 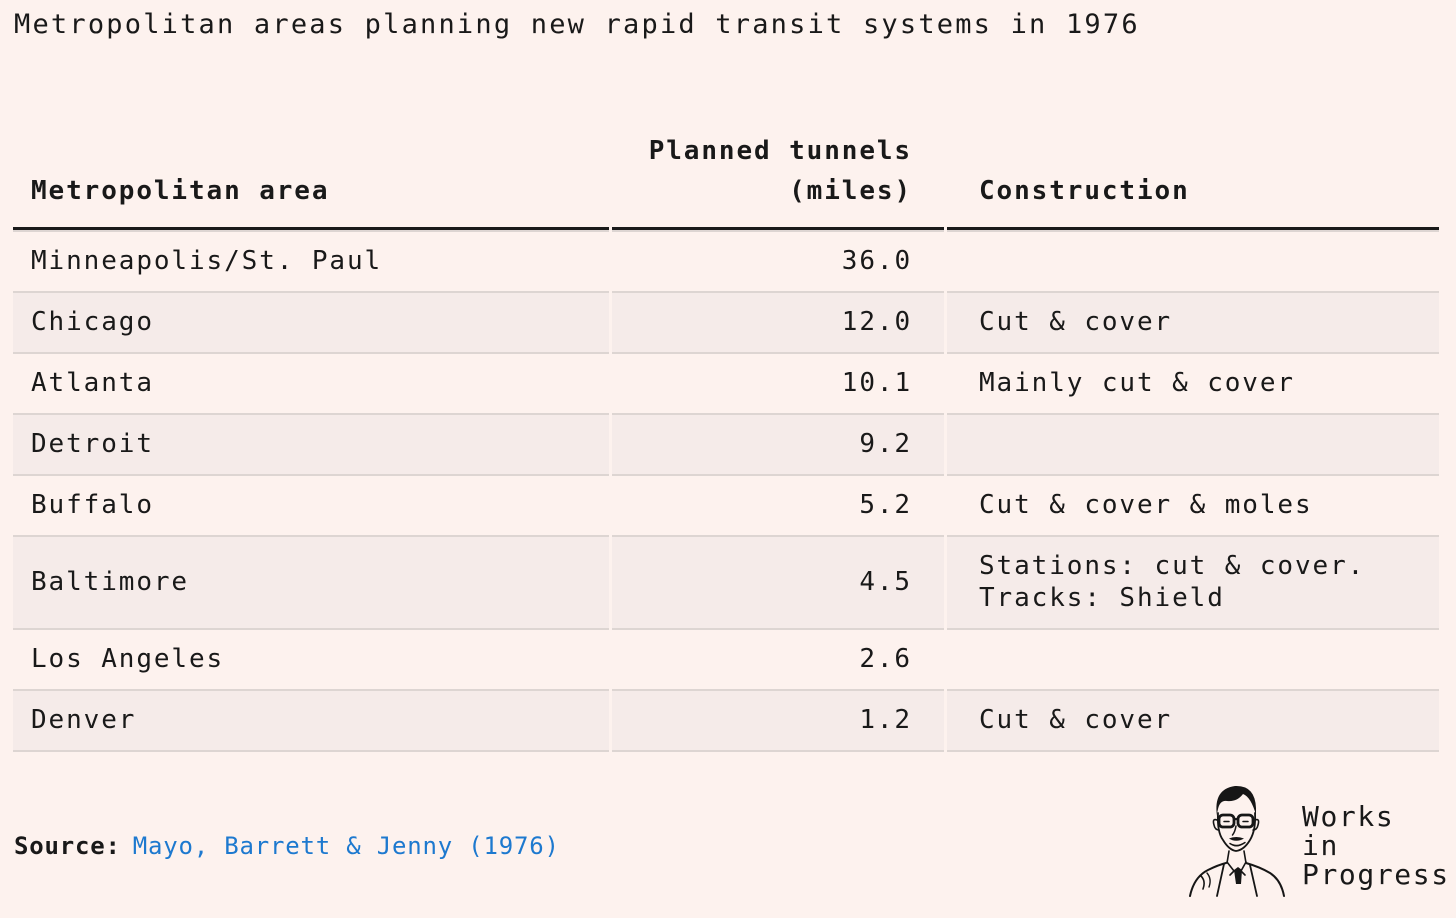 What do you see at coordinates (311, 443) in the screenshot?
I see `cell-metropolitan-area: Detroit` at bounding box center [311, 443].